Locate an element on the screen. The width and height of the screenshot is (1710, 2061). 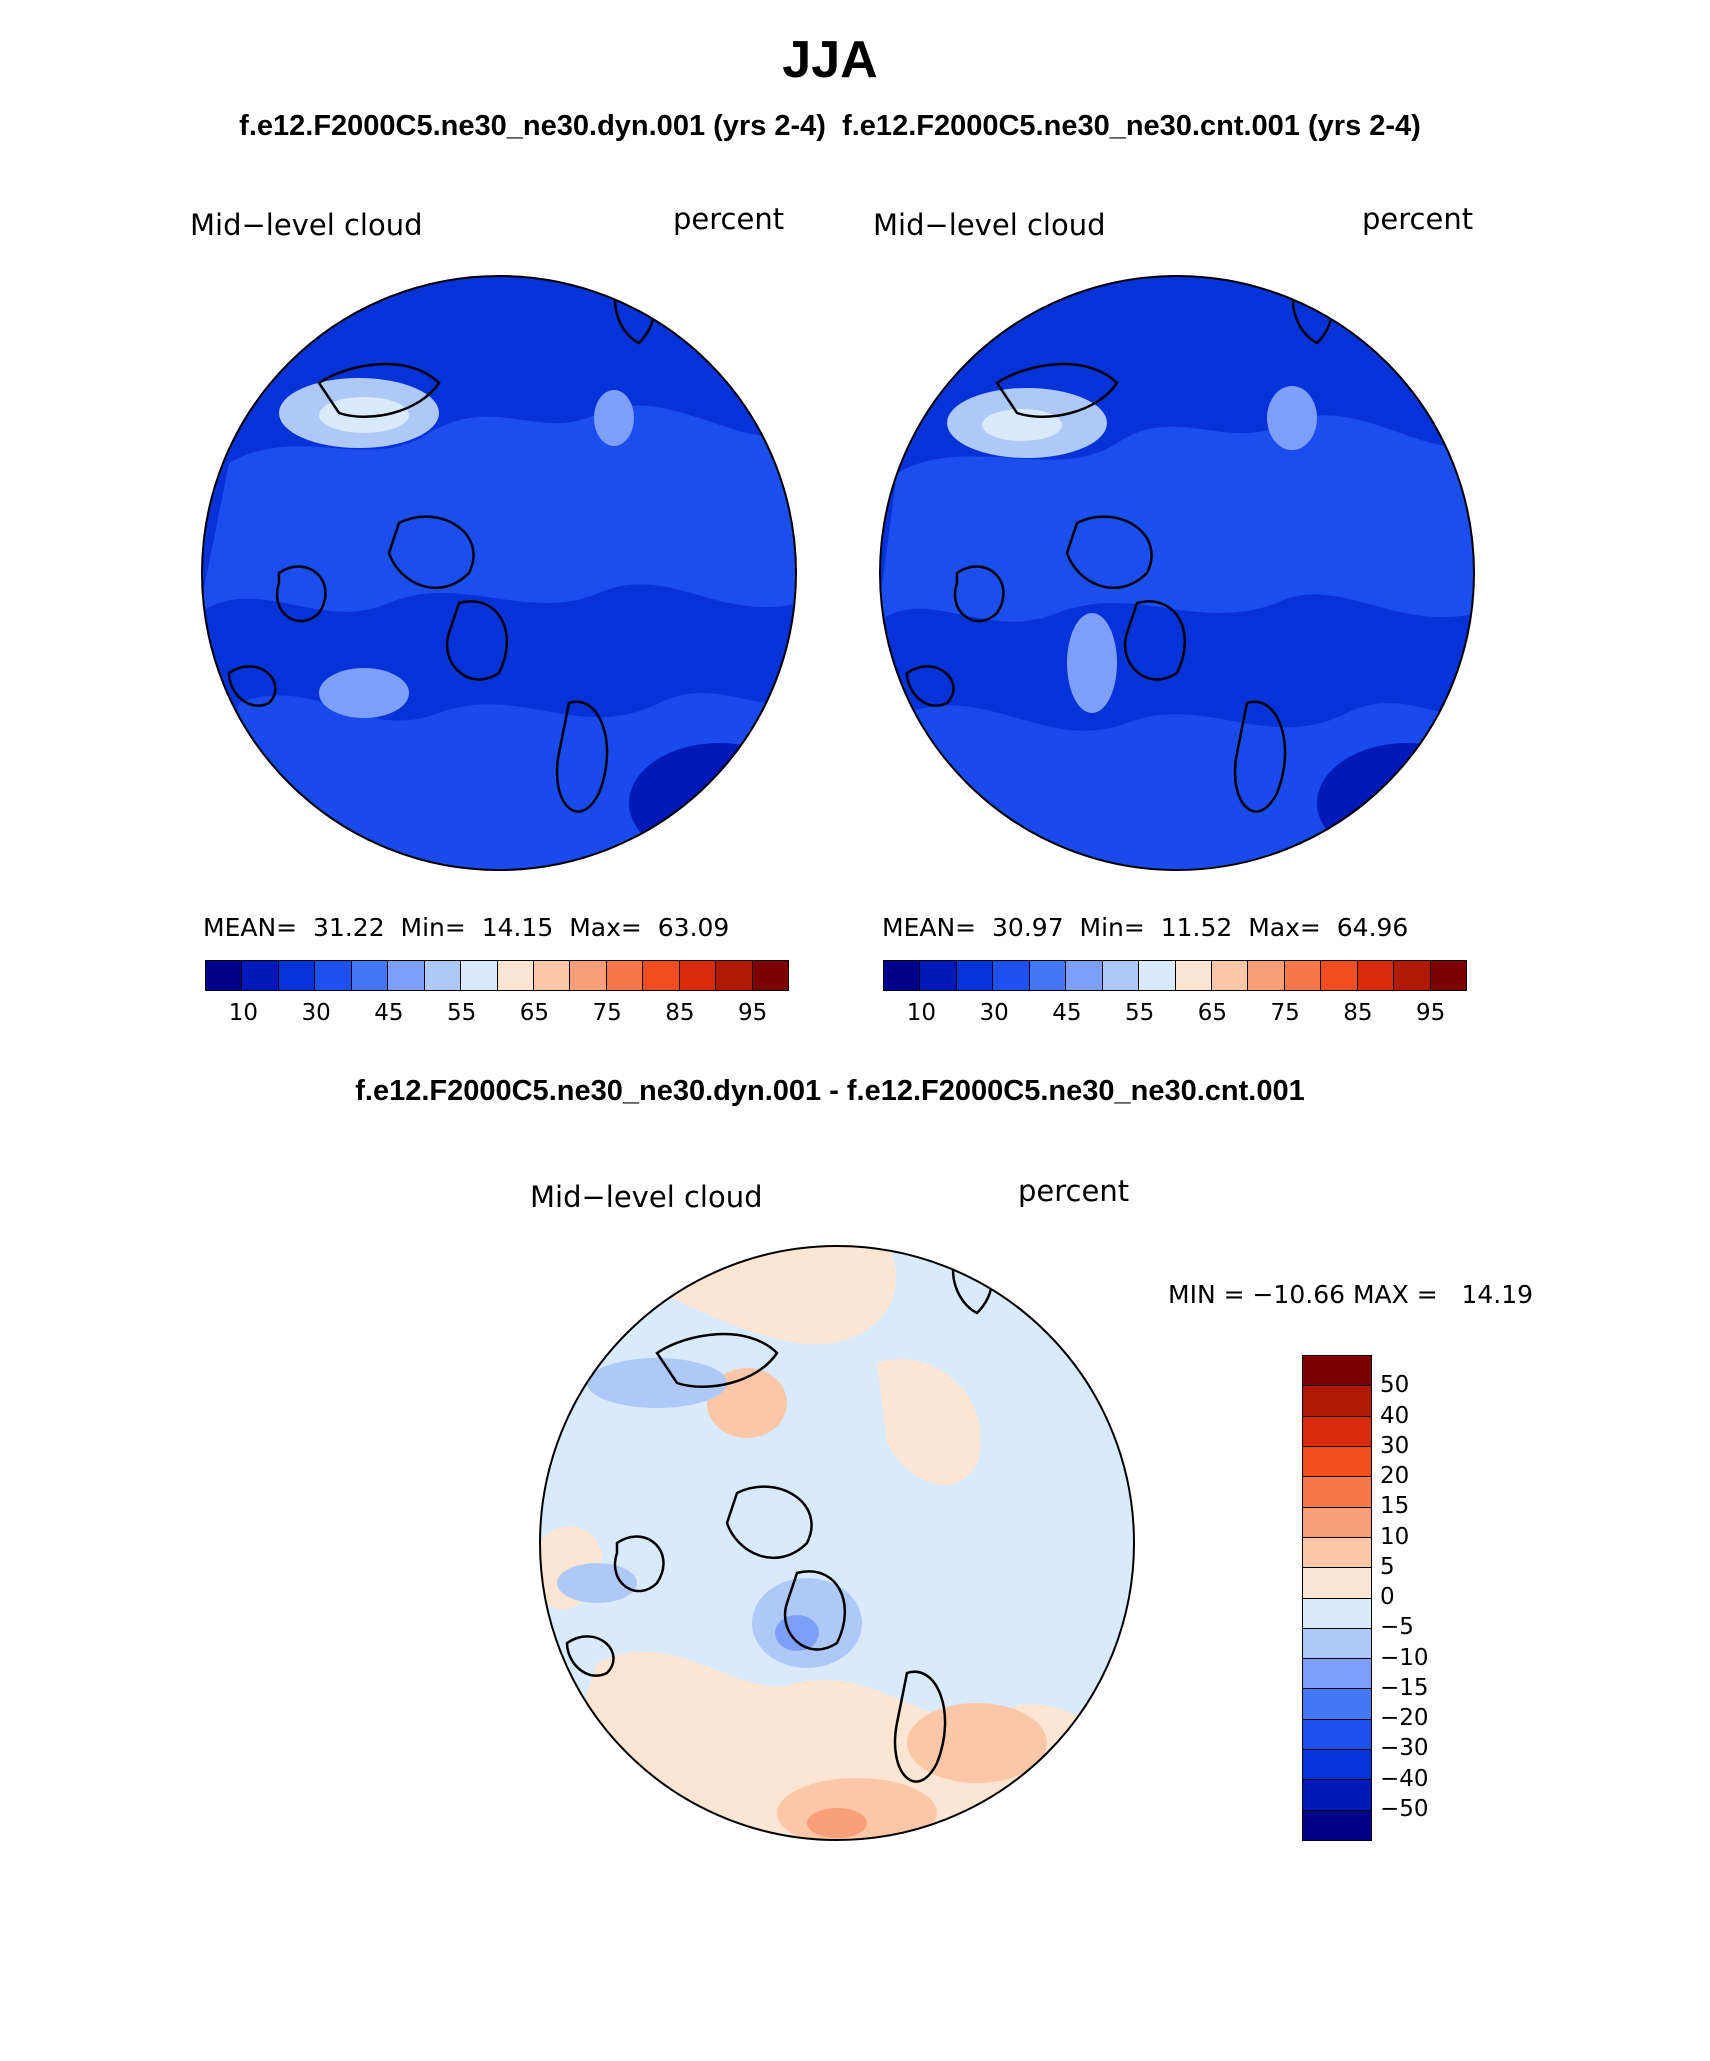
diff-colorbar-tick-label: 20 is located at coordinates (1395, 1476).